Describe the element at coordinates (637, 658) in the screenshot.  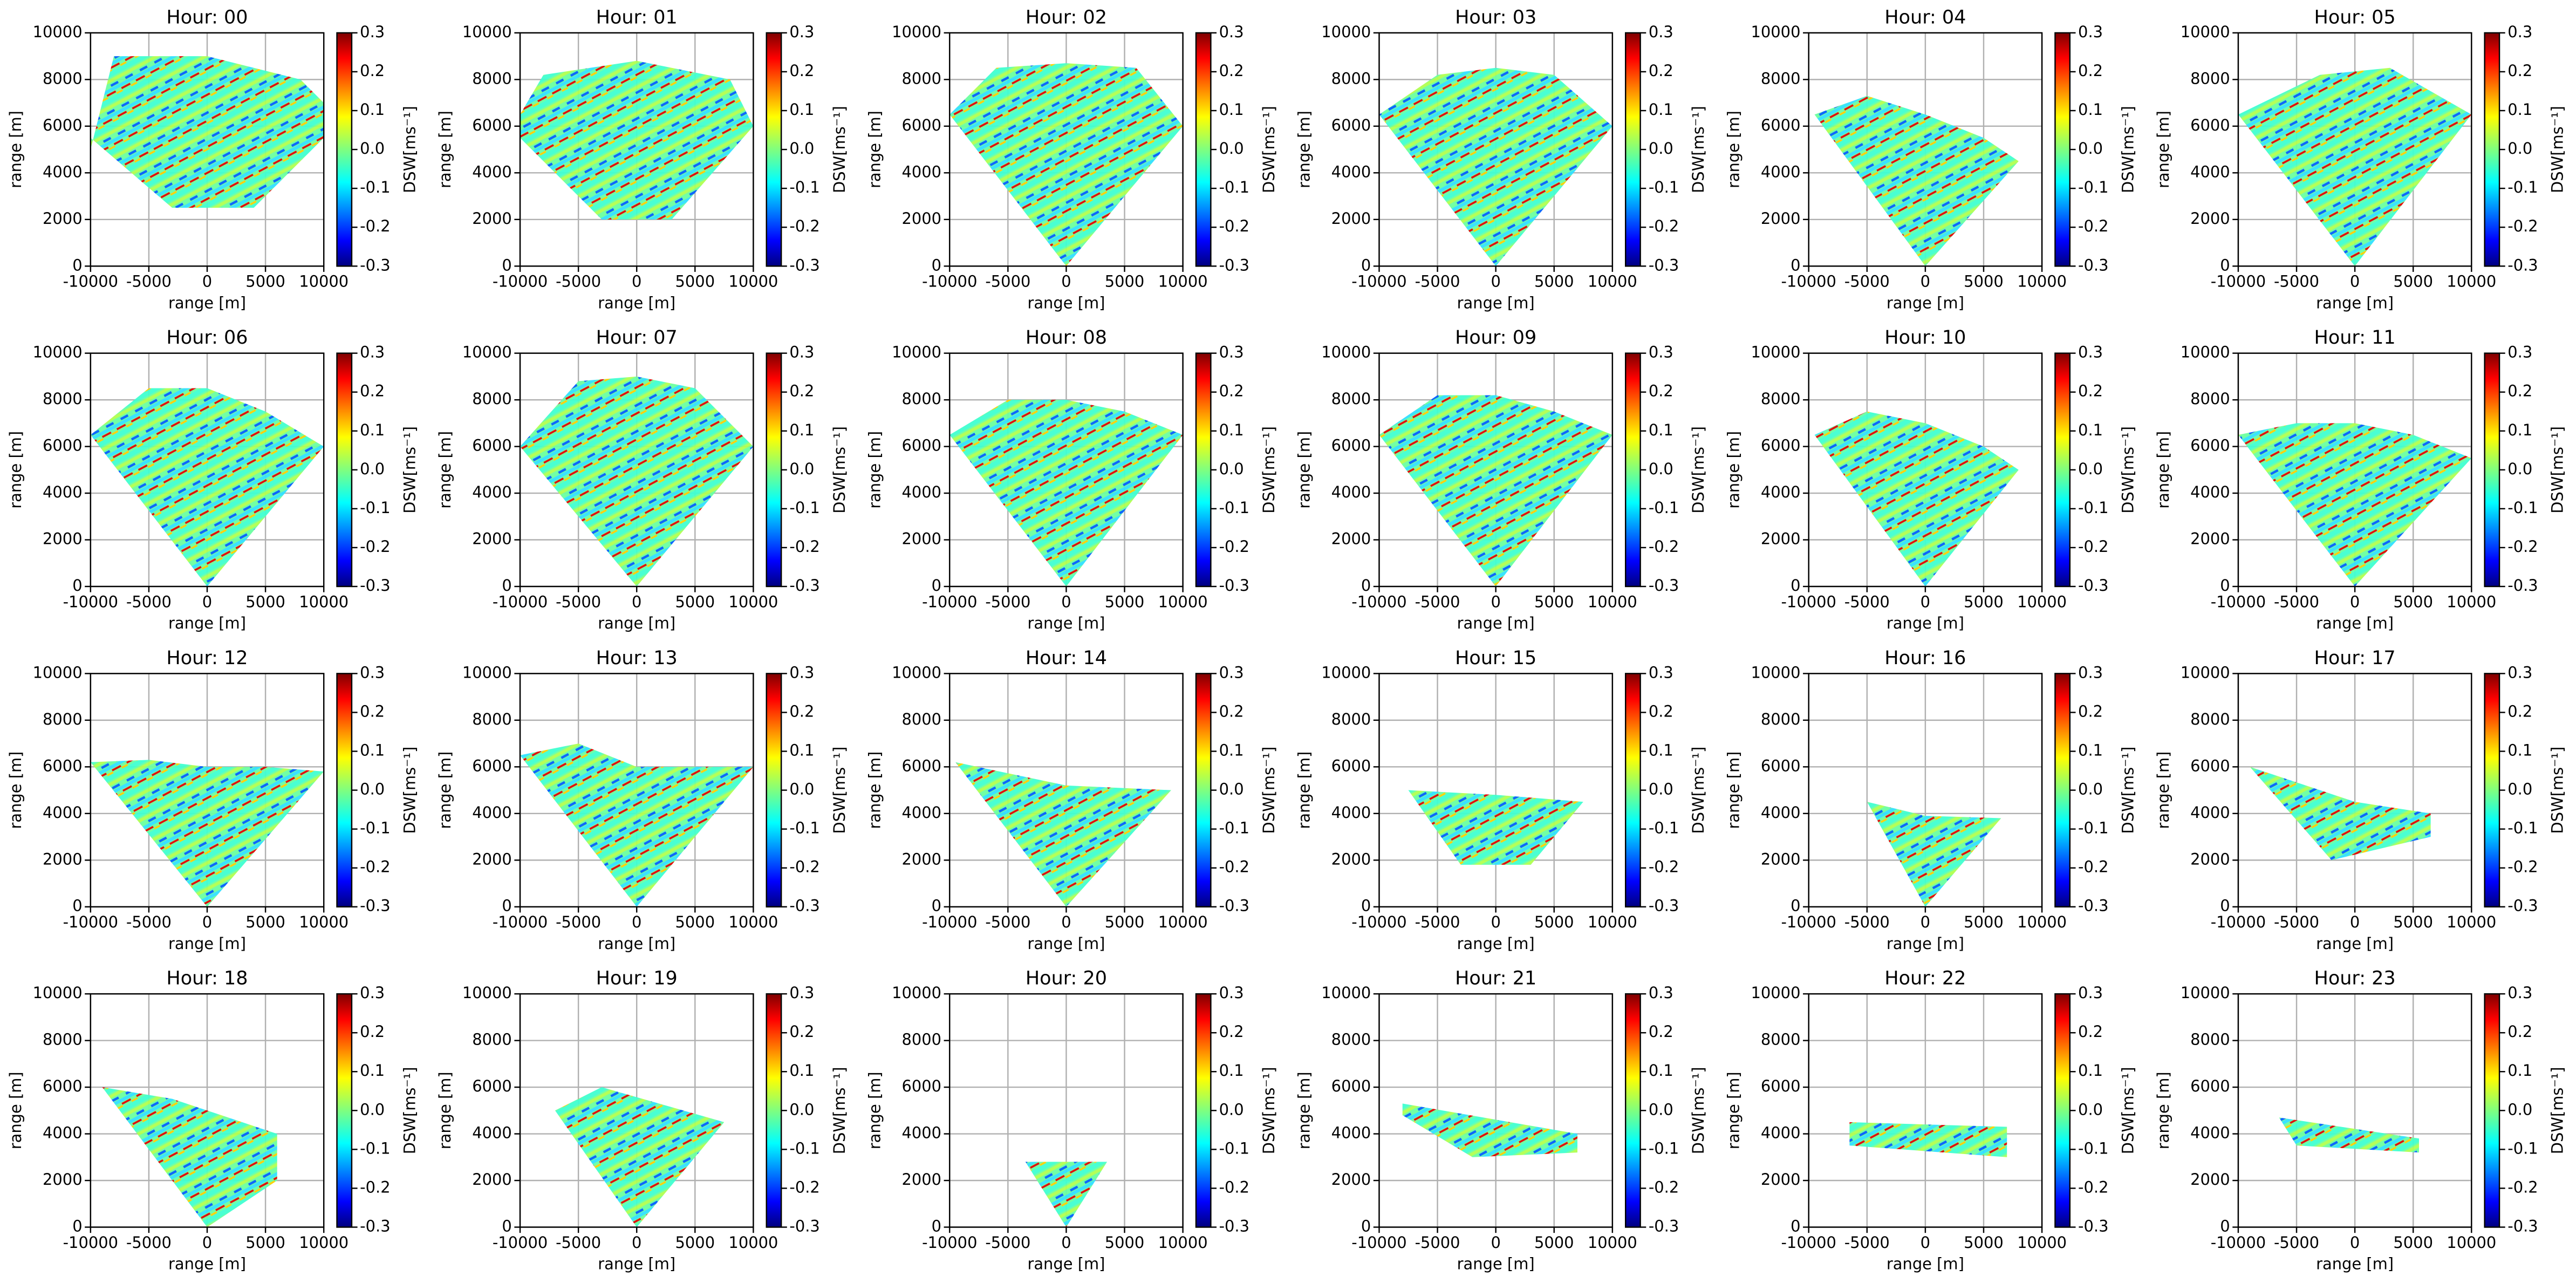
I see `subplot-title: Hour: 13` at that location.